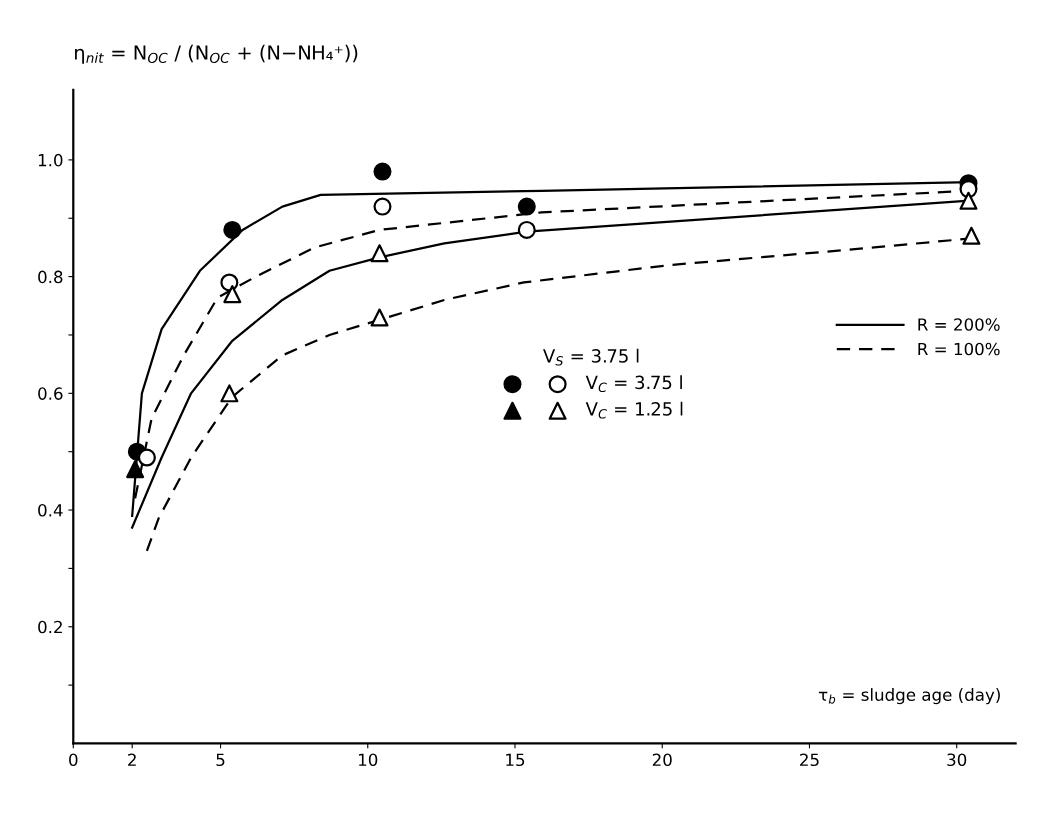 Image resolution: width=1047 pixels, height=817 pixels. Describe the element at coordinates (591, 357) in the screenshot. I see `legend-title: V$_{S}$ = 3.75 l` at that location.